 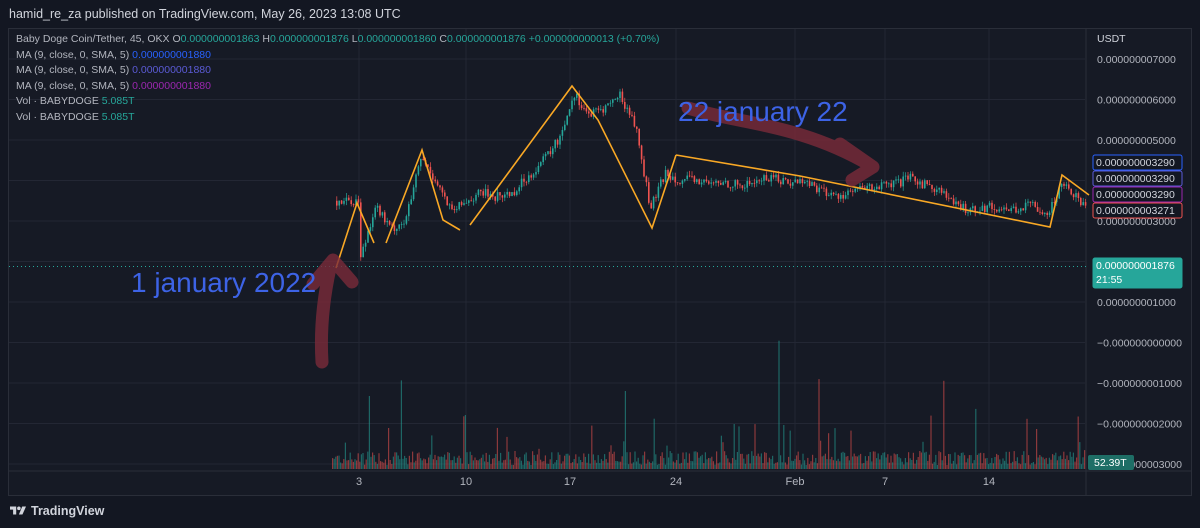 What do you see at coordinates (1111, 39) in the screenshot?
I see `currency-label: USDT` at bounding box center [1111, 39].